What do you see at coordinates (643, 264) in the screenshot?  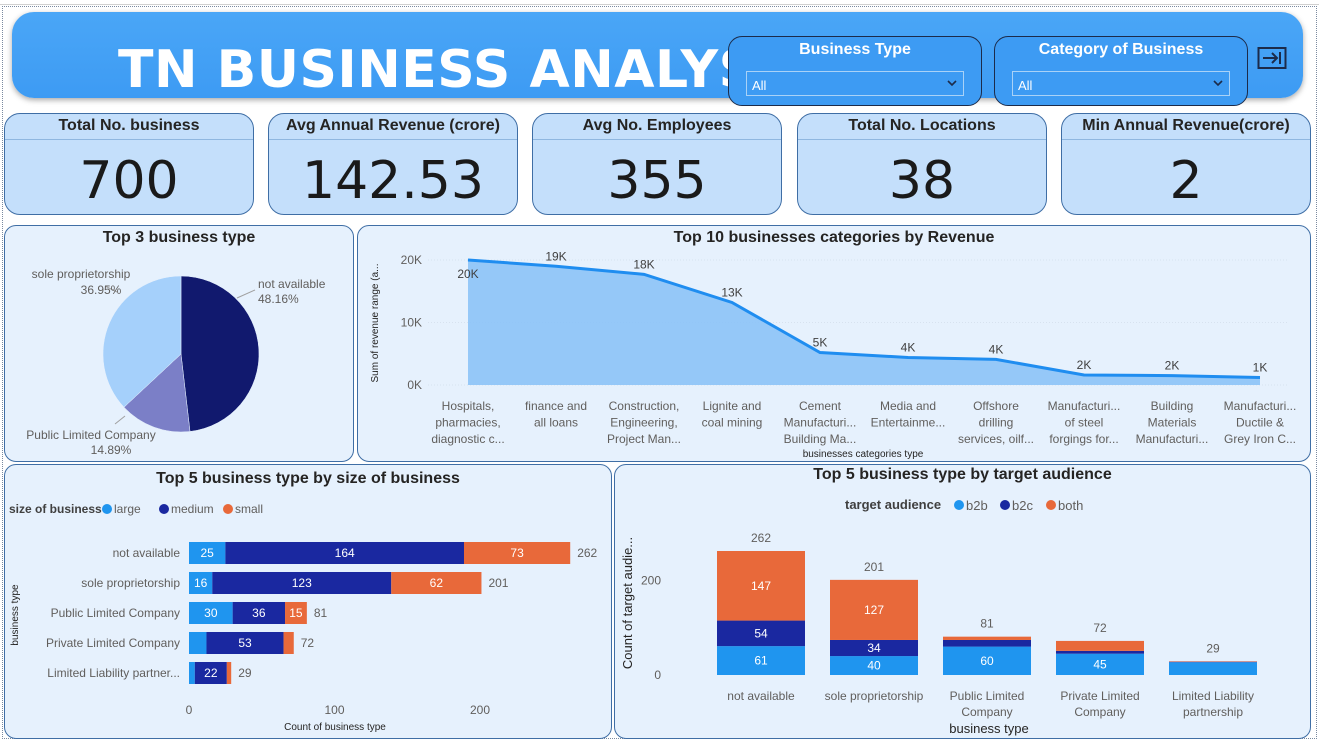 I see `area-data-label: 18K` at bounding box center [643, 264].